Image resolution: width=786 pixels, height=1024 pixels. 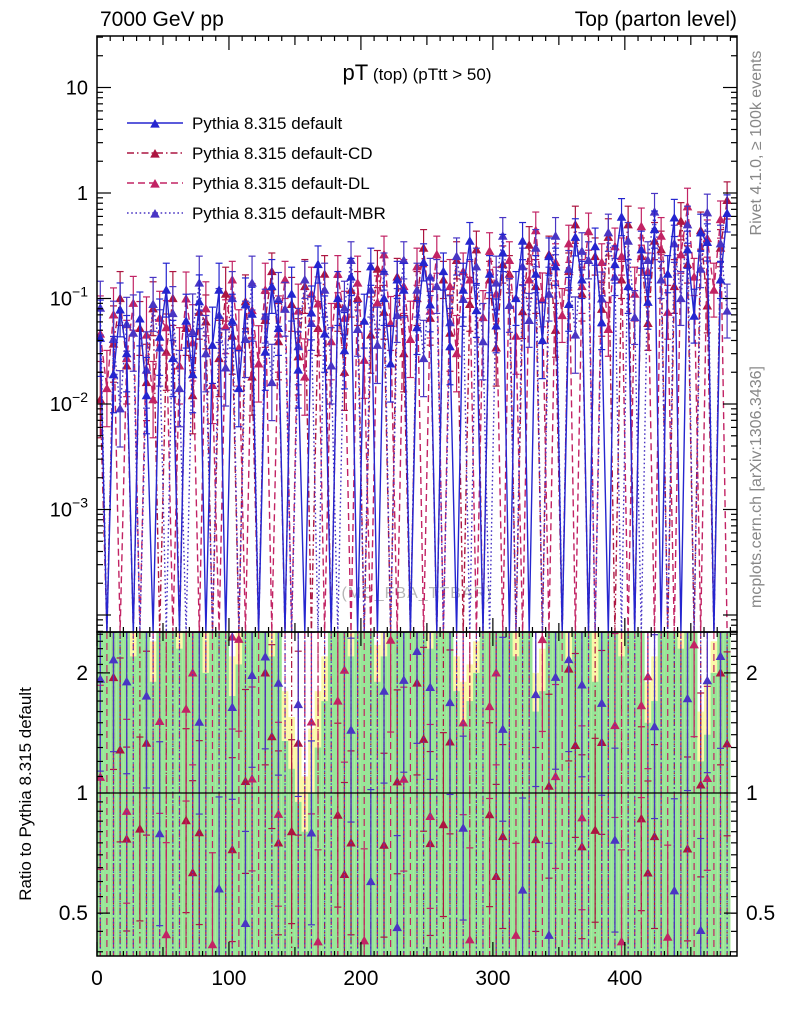 What do you see at coordinates (69, 402) in the screenshot?
I see `y-tick-label: 10⁻²` at bounding box center [69, 402].